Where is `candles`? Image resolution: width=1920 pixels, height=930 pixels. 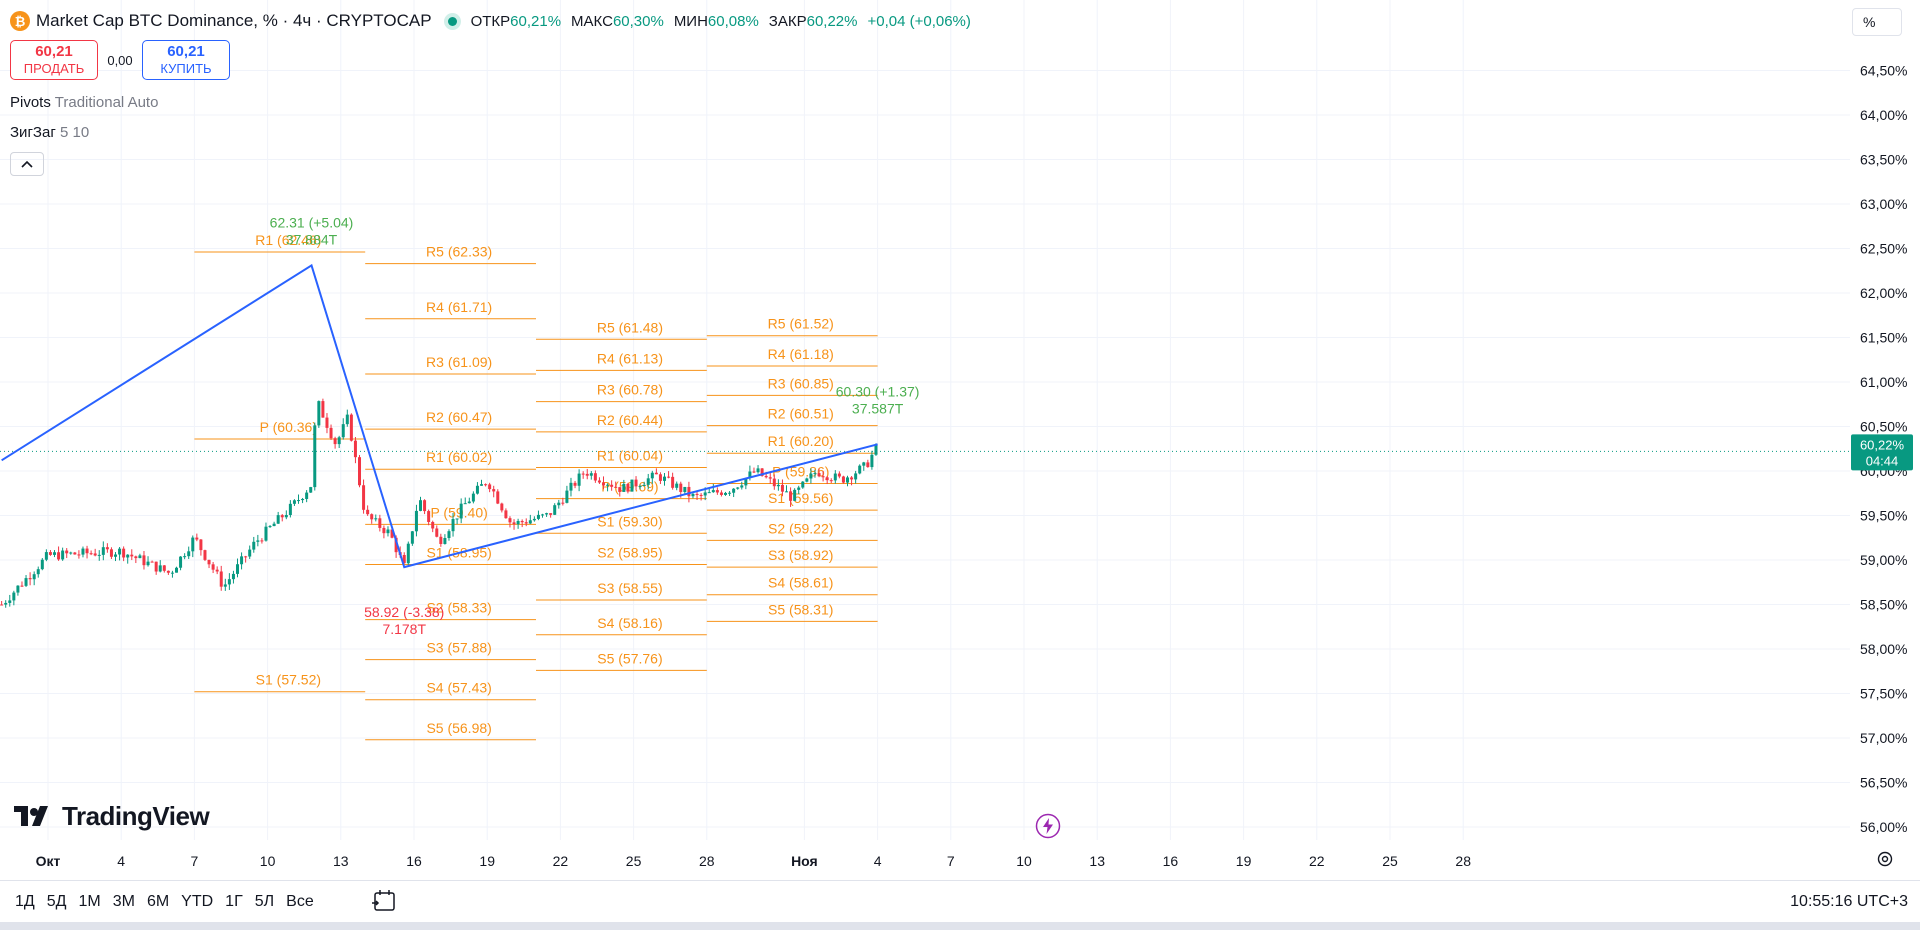 candles is located at coordinates (439, 503).